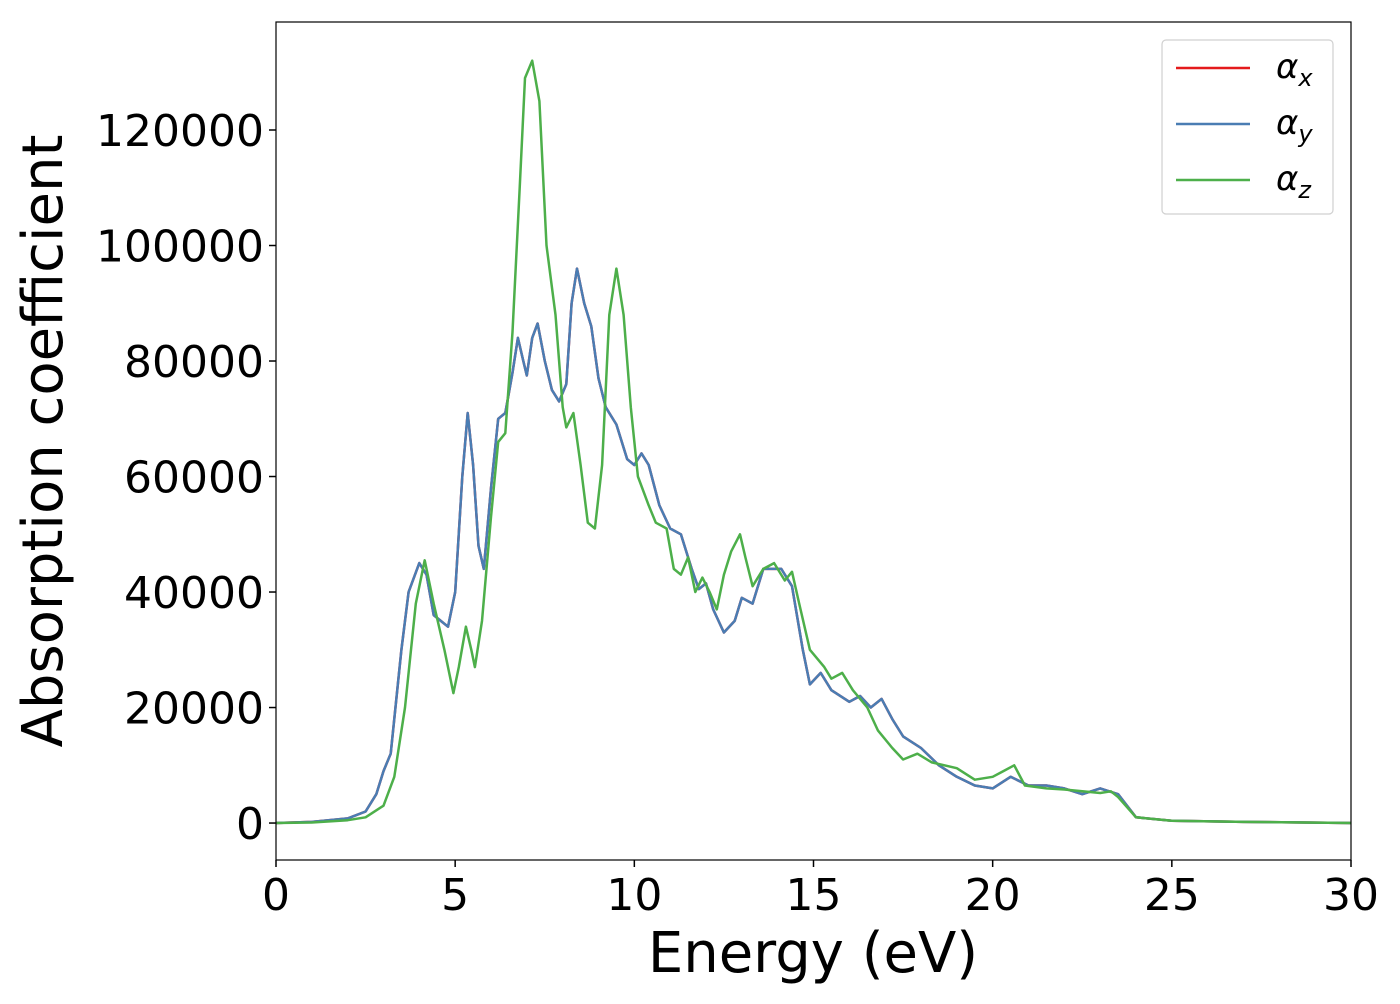 This screenshot has height=1004, width=1400. I want to click on legend-label: αz, so click(1294, 181).